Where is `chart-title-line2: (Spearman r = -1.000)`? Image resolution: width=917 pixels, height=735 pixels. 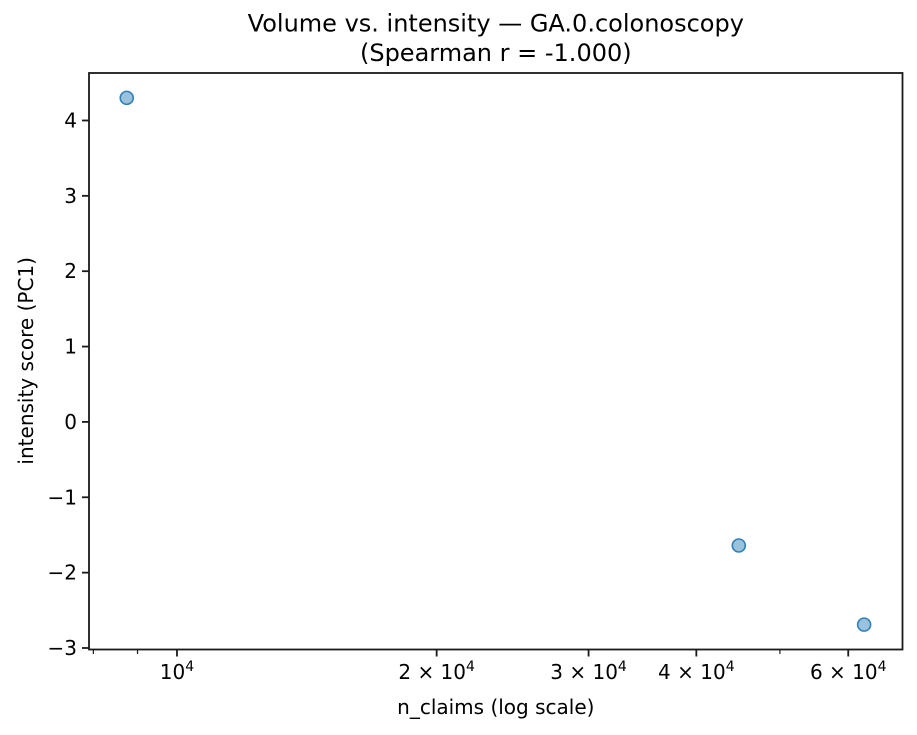
chart-title-line2: (Spearman r = -1.000) is located at coordinates (496, 53).